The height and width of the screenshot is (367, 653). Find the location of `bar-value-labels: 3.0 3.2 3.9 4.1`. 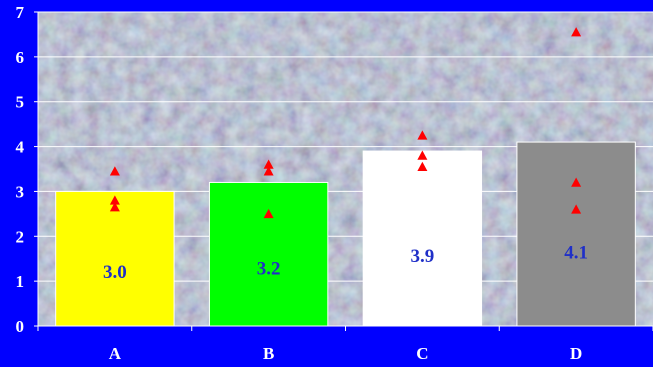

bar-value-labels: 3.0 3.2 3.9 4.1 is located at coordinates (345, 262).